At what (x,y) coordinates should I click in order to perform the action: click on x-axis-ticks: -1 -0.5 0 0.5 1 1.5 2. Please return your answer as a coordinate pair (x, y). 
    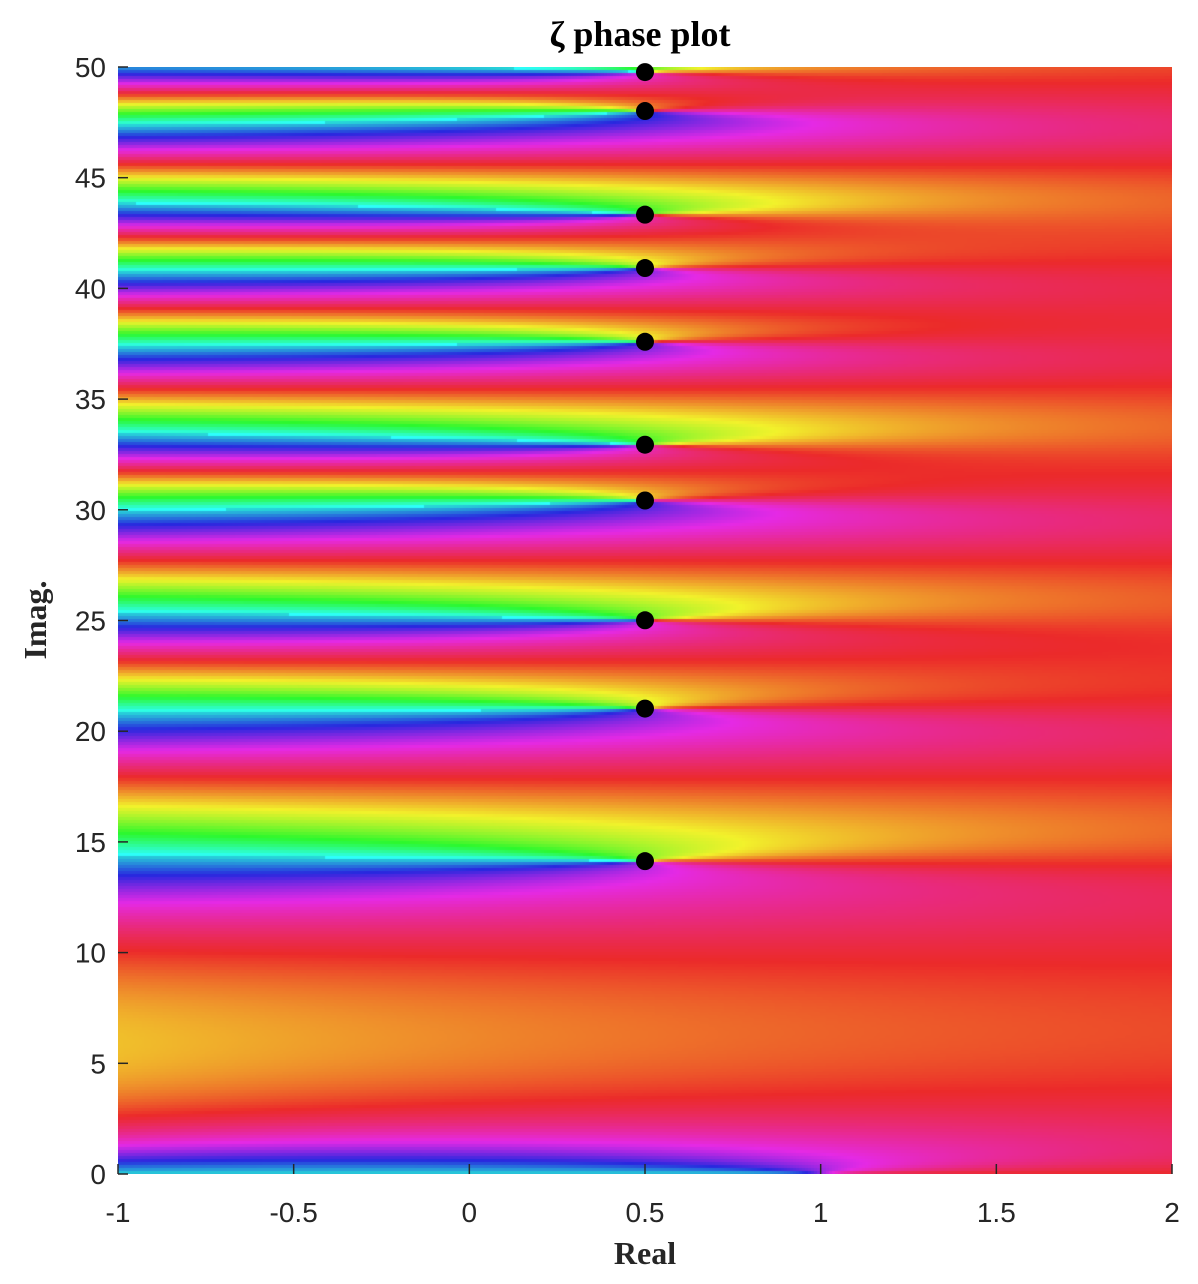
    Looking at the image, I should click on (643, 1196).